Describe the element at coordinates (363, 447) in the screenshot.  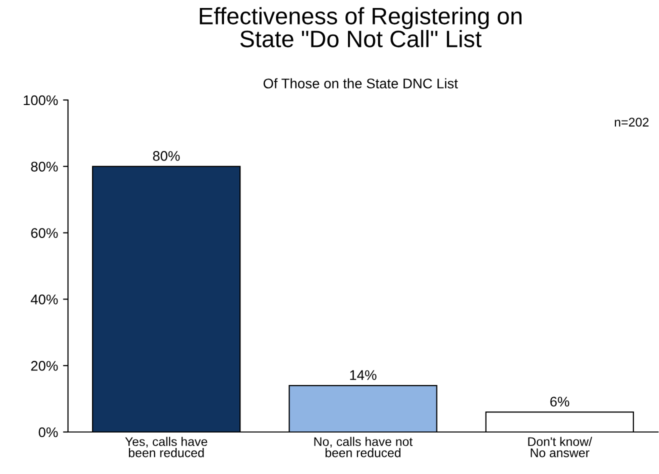
I see `x-tick-label: No, calls have not been reduced` at that location.